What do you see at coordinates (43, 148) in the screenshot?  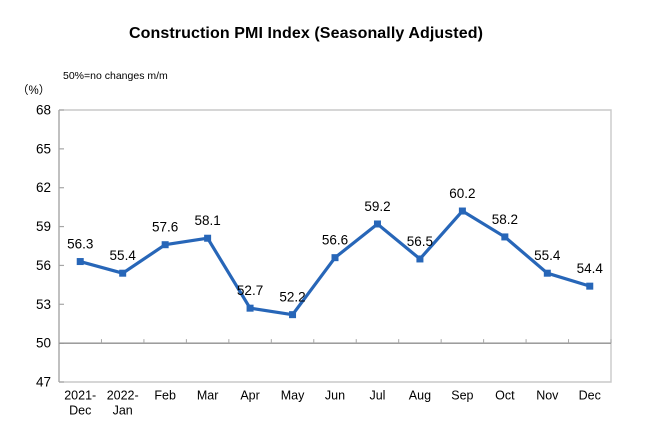 I see `y-tick-label: 65` at bounding box center [43, 148].